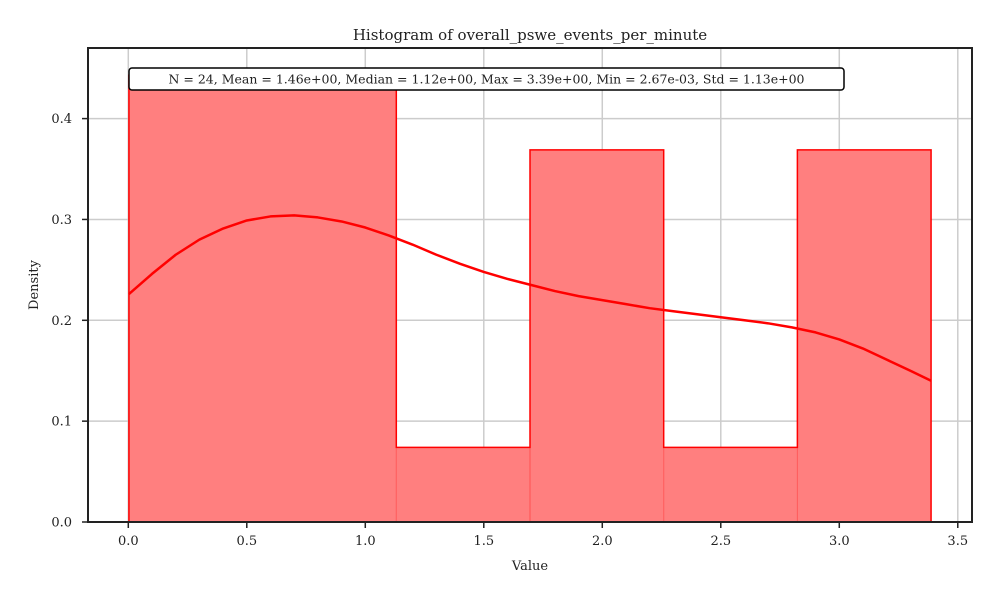 The image size is (1000, 600). I want to click on x-axis-label: Value, so click(529, 566).